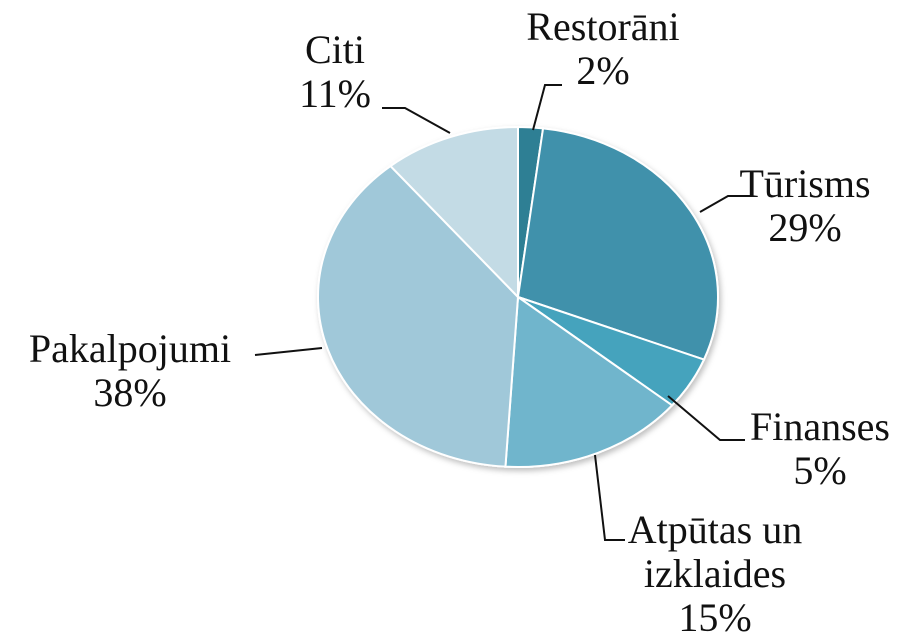  What do you see at coordinates (820, 470) in the screenshot?
I see `value-label: 5%` at bounding box center [820, 470].